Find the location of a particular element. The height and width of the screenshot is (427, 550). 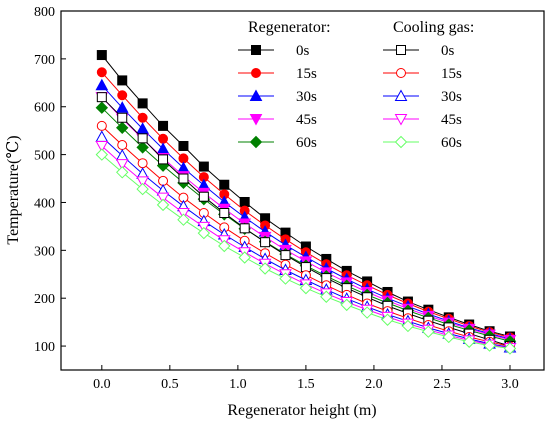

y-axis-title: Temperature(℃) is located at coordinates (13, 189).